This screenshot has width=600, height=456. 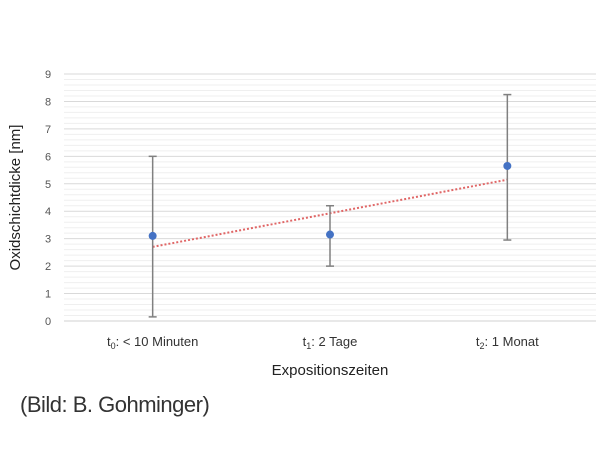 What do you see at coordinates (48, 198) in the screenshot?
I see `y-axis-ticks: 0 1 2 3 4 5 6 7 8 9` at bounding box center [48, 198].